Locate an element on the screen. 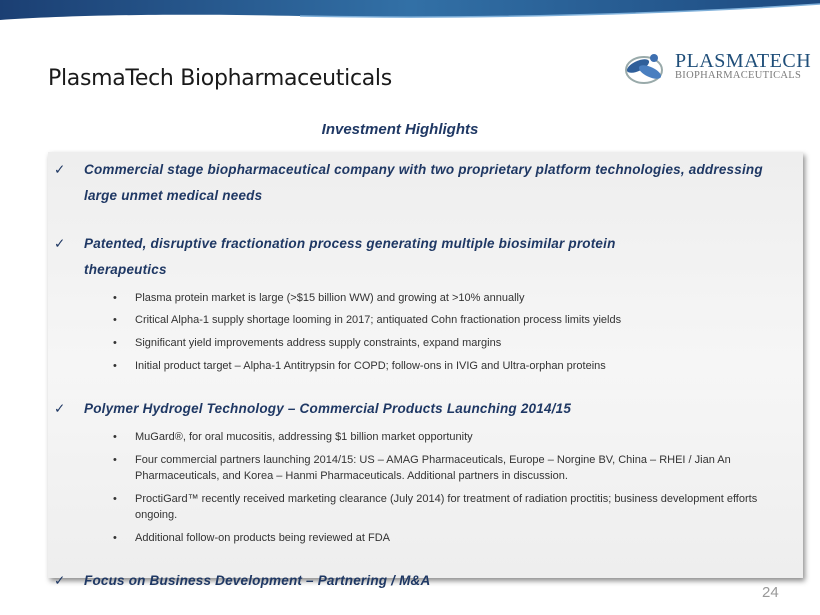 The image size is (820, 615). page-number: 24 is located at coordinates (770, 592).